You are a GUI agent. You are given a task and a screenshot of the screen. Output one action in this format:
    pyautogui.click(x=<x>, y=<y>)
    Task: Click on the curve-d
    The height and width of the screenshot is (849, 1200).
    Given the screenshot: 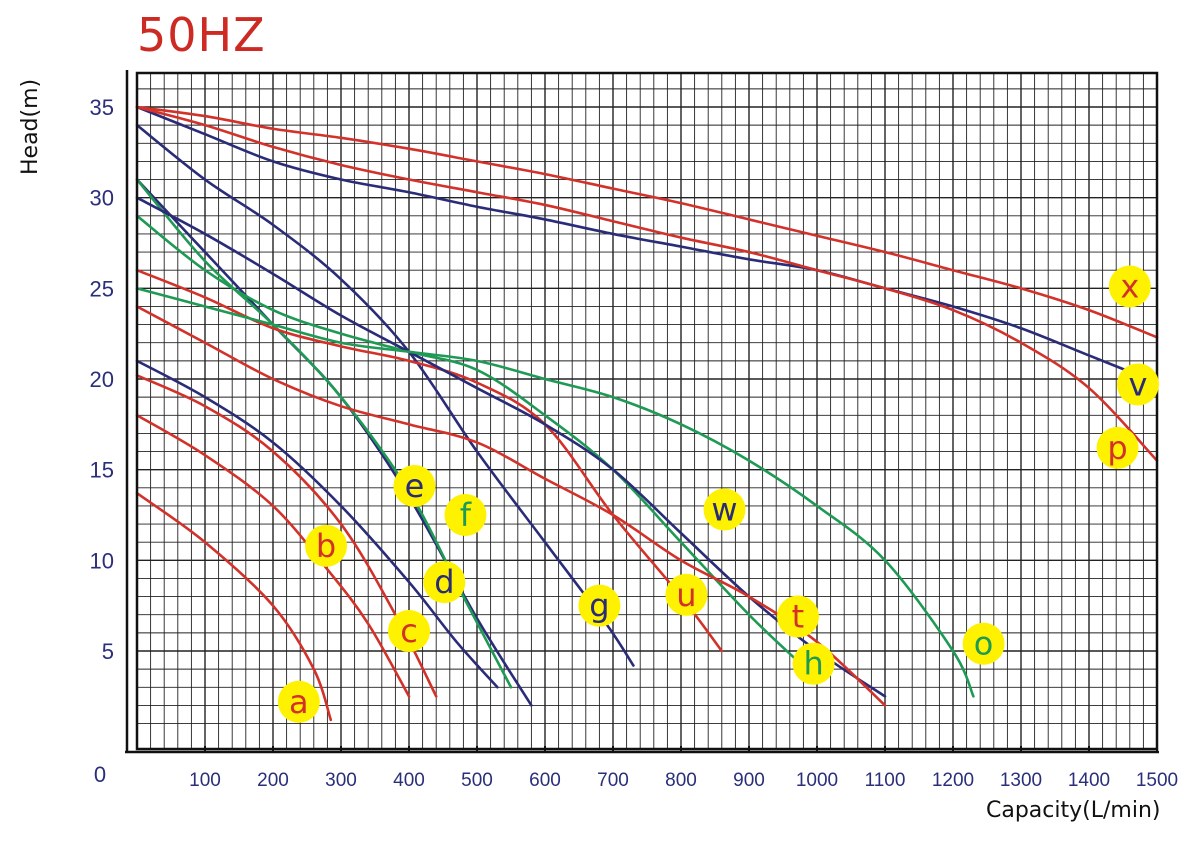 What is the action you would take?
    pyautogui.click(x=317, y=524)
    